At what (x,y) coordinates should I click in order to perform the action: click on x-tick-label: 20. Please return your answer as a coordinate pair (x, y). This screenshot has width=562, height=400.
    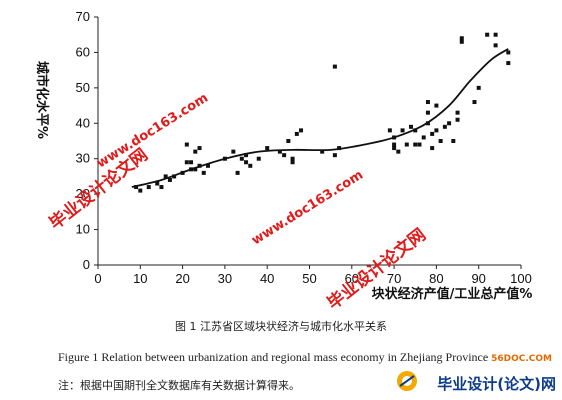
    Looking at the image, I should click on (182, 278).